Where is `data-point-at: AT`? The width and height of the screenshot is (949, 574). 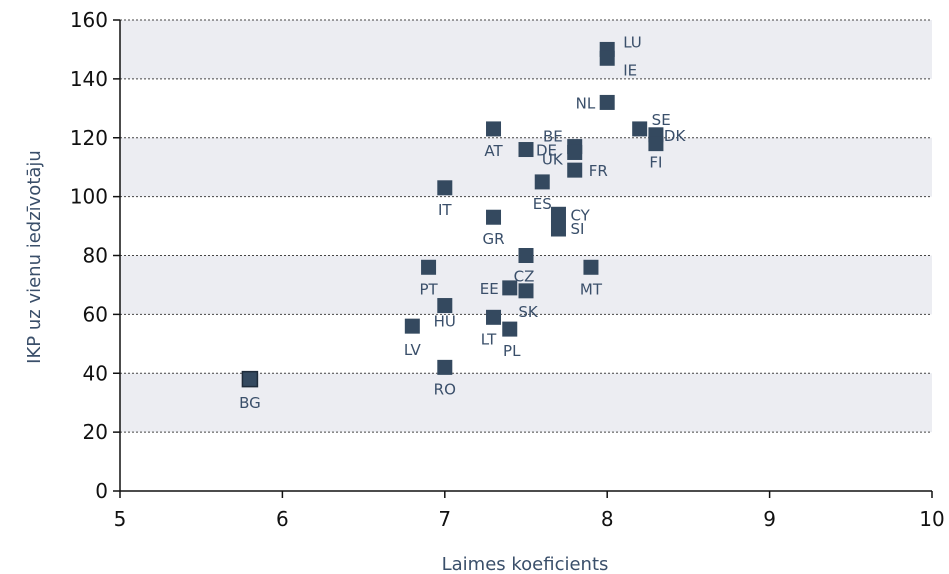 data-point-at: AT is located at coordinates (493, 140).